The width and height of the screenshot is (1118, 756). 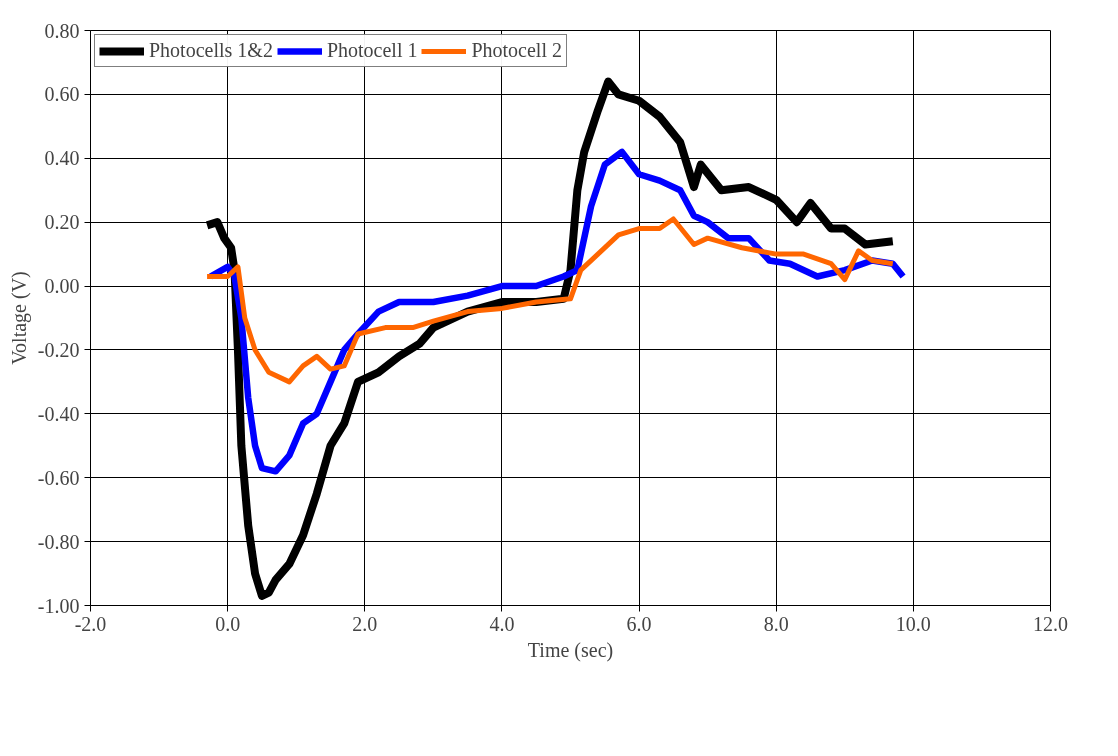 I want to click on y-tick-label: 0.60, so click(x=62, y=94).